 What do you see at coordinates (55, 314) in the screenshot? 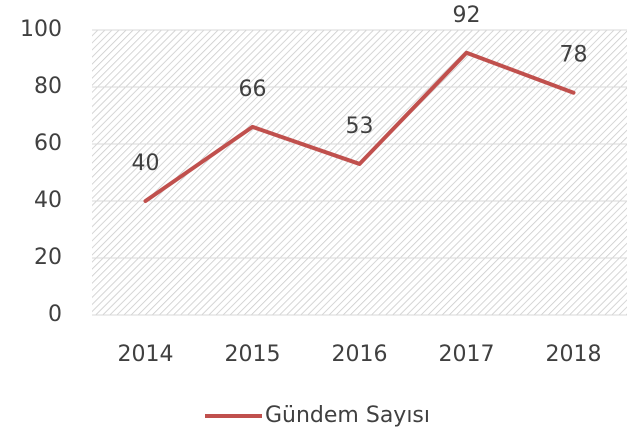
I see `y-tick-label: 0` at bounding box center [55, 314].